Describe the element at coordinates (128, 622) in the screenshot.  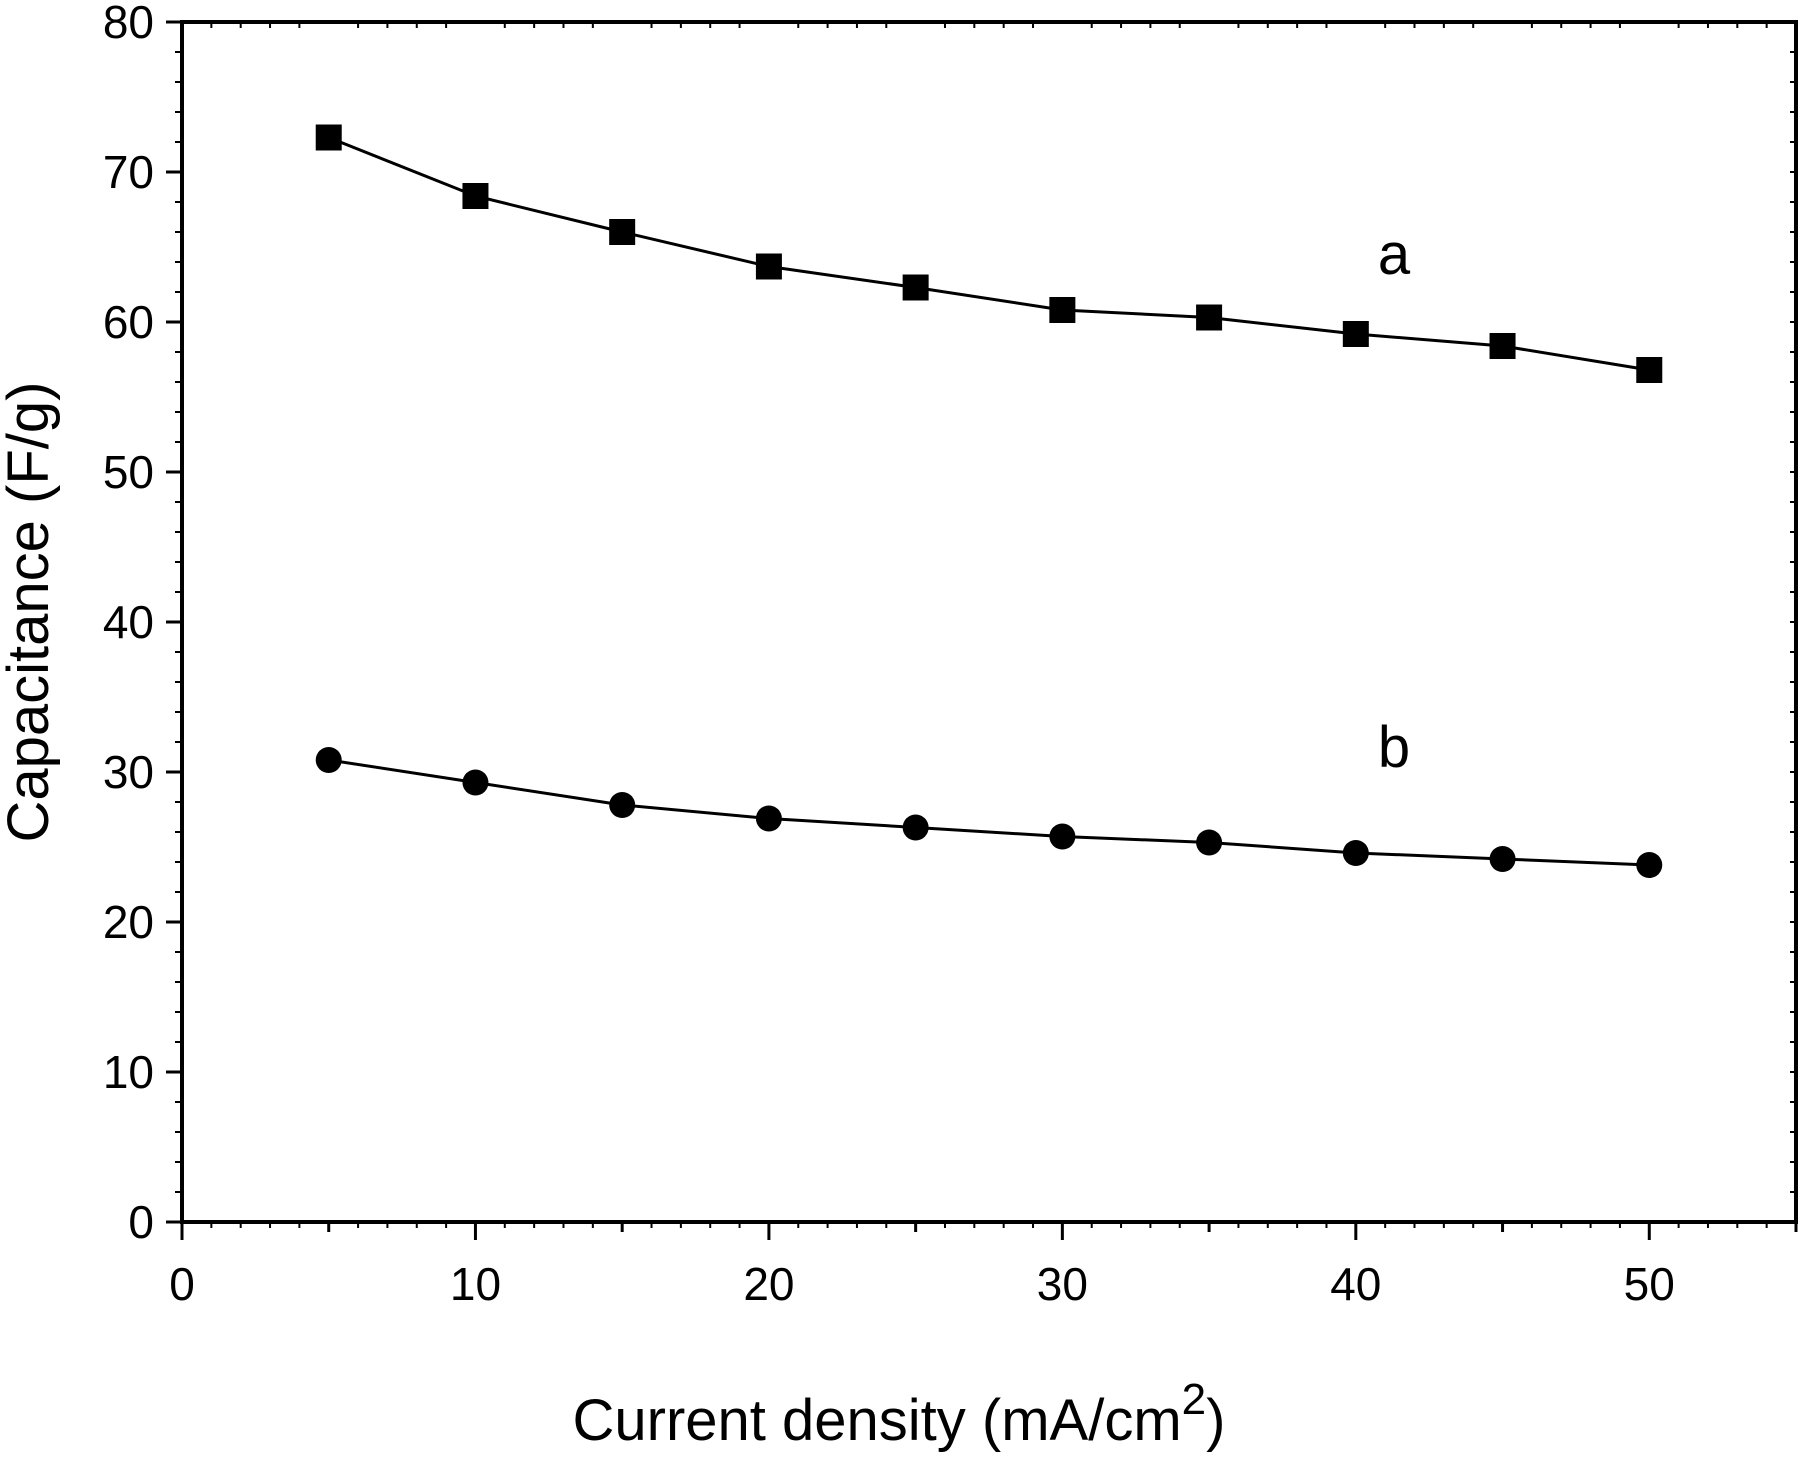
I see `y-tick-label: 40` at that location.